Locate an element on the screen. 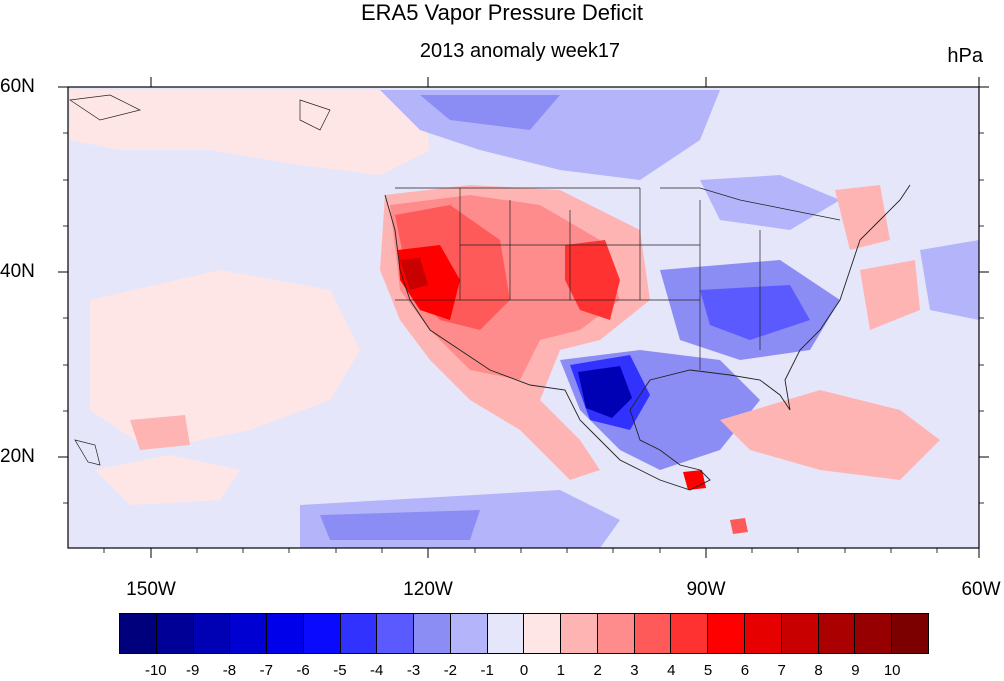 This screenshot has height=681, width=1004. units-label: hPa is located at coordinates (965, 56).